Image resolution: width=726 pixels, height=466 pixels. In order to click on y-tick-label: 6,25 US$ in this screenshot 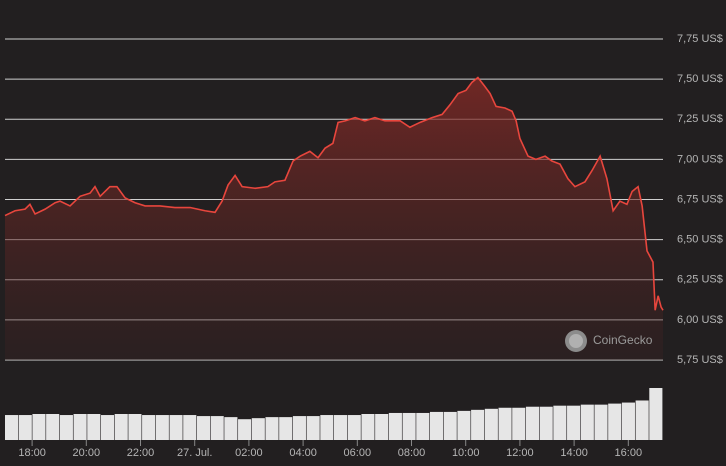, I will do `click(700, 280)`.